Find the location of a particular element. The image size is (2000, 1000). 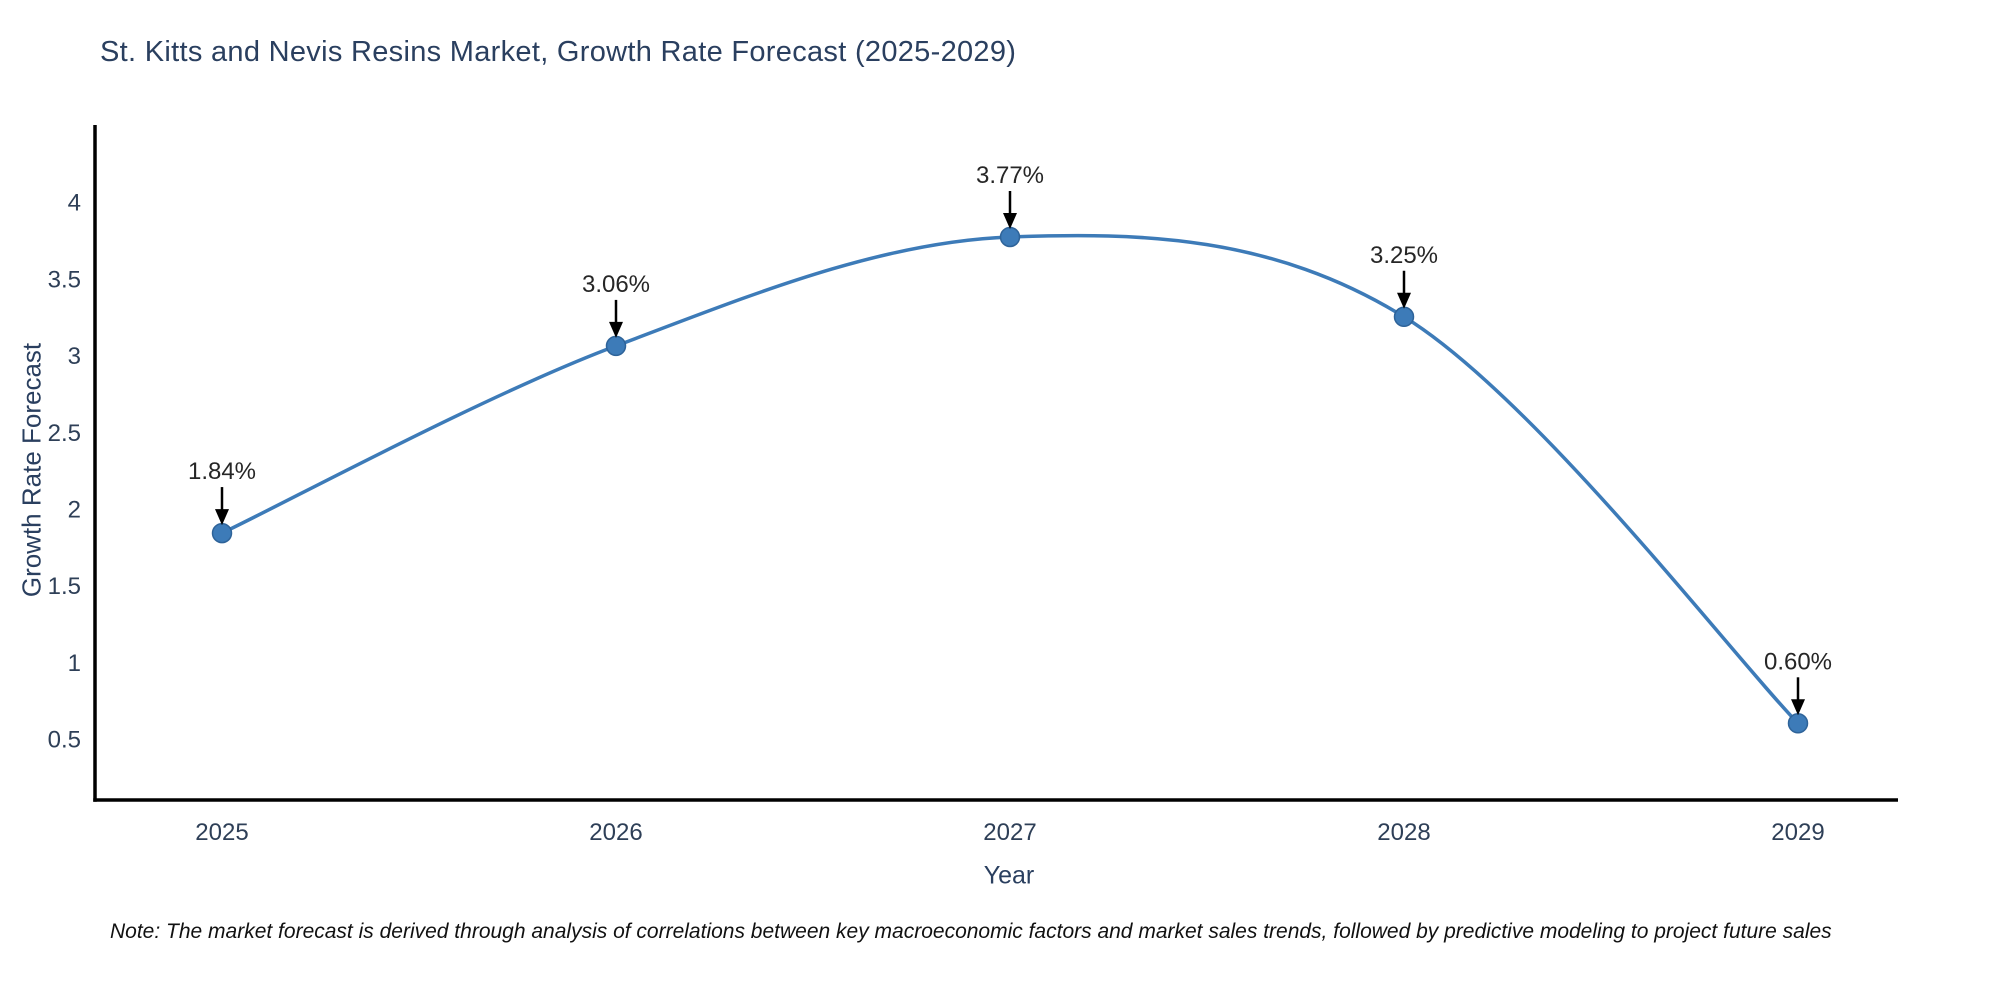

data-point-label: 3.77% is located at coordinates (1010, 175).